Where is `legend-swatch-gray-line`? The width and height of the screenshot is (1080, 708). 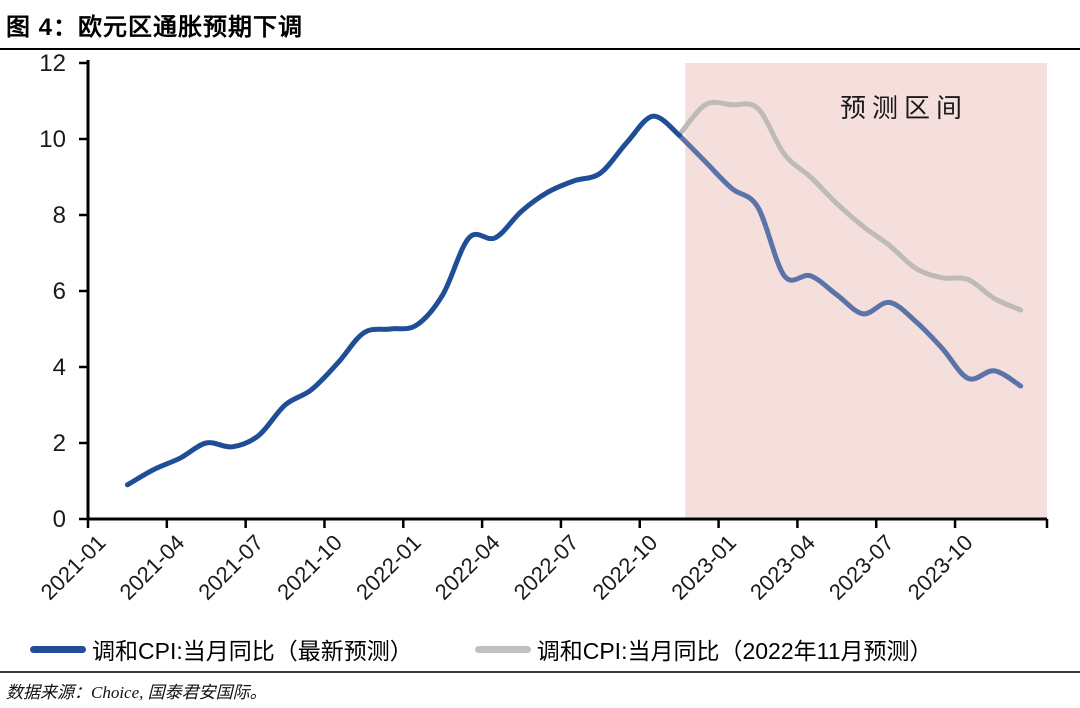 legend-swatch-gray-line is located at coordinates (502, 649).